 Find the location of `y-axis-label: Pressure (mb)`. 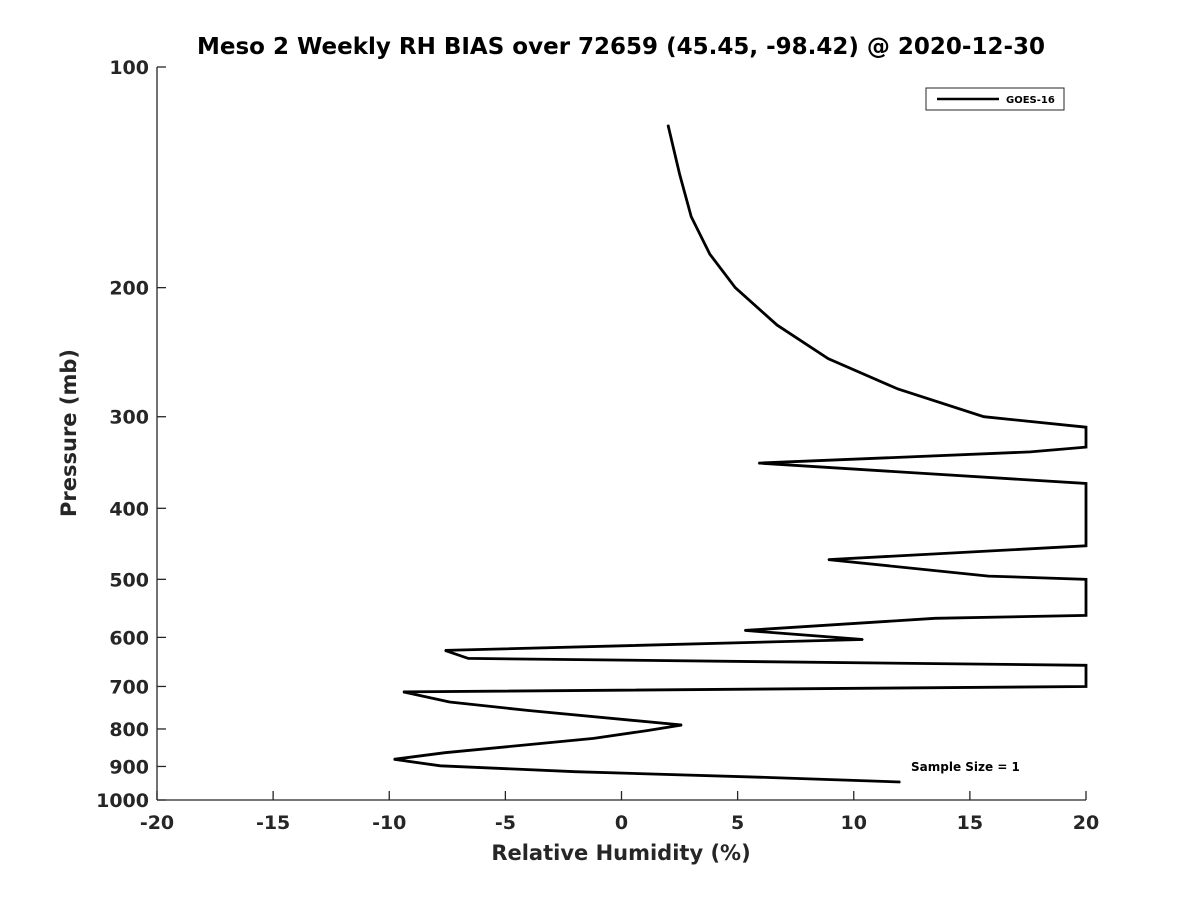

y-axis-label: Pressure (mb) is located at coordinates (69, 433).